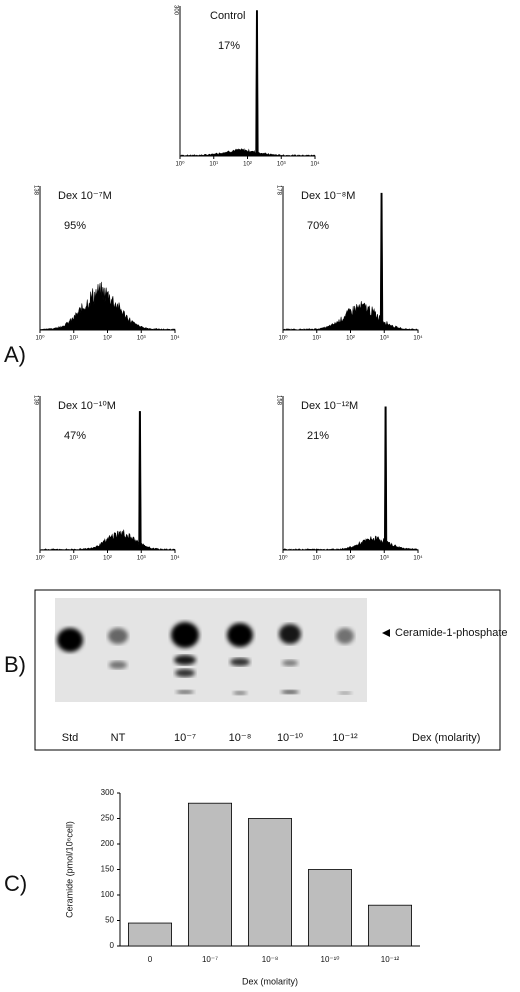 Image resolution: width=520 pixels, height=992 pixels. What do you see at coordinates (210, 959) in the screenshot?
I see `x-tick-label: 10⁻⁷` at bounding box center [210, 959].